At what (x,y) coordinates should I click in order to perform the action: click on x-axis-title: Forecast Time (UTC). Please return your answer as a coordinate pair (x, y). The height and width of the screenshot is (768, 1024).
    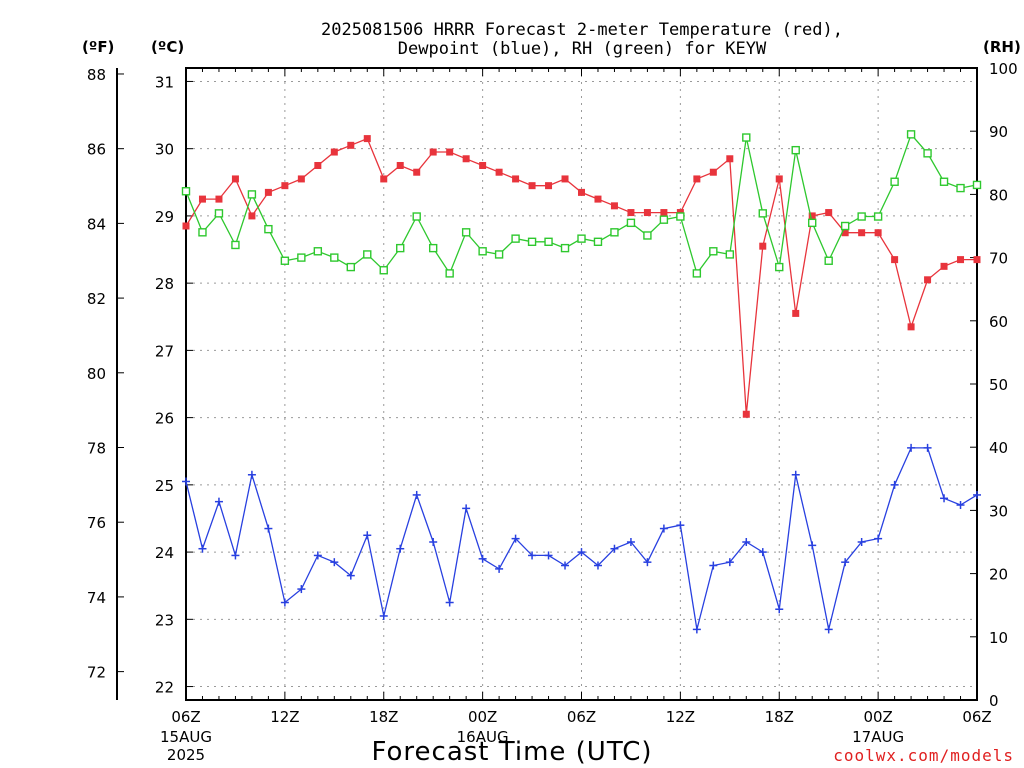
    Looking at the image, I should click on (511, 752).